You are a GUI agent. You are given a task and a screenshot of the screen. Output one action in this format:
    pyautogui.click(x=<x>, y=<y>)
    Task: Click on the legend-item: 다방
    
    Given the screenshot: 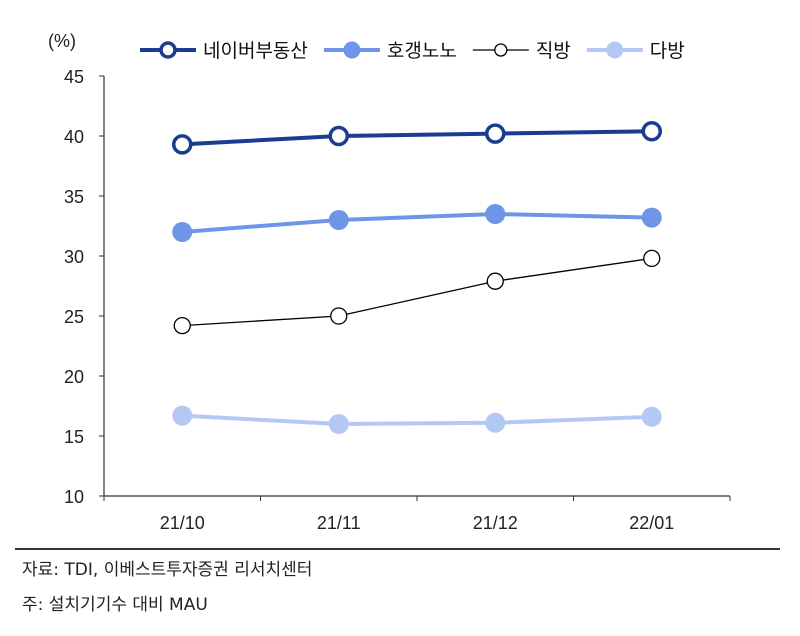 What is the action you would take?
    pyautogui.click(x=635, y=51)
    